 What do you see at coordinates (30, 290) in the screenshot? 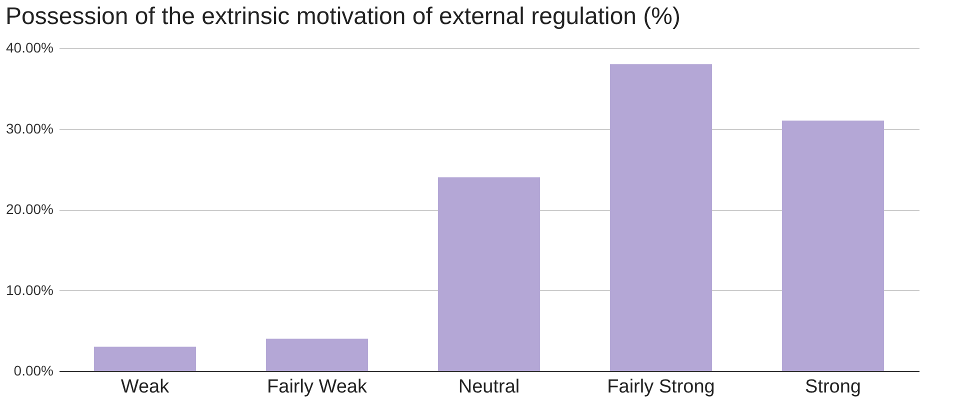
I see `y-tick-label: 10.00%` at bounding box center [30, 290].